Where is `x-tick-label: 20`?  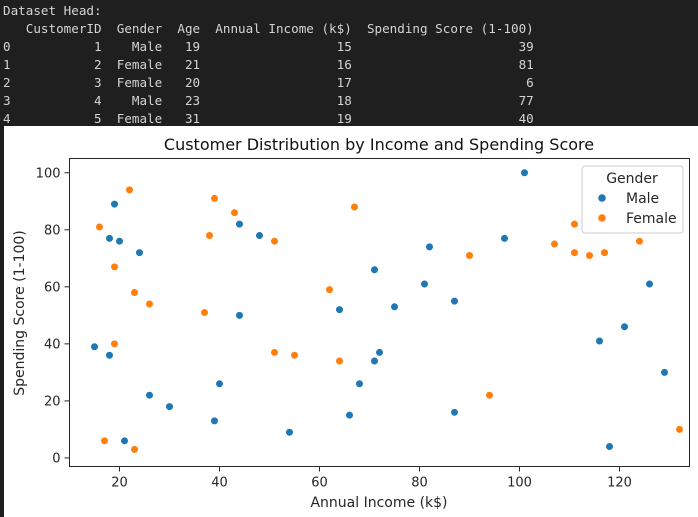
x-tick-label: 20 is located at coordinates (119, 483).